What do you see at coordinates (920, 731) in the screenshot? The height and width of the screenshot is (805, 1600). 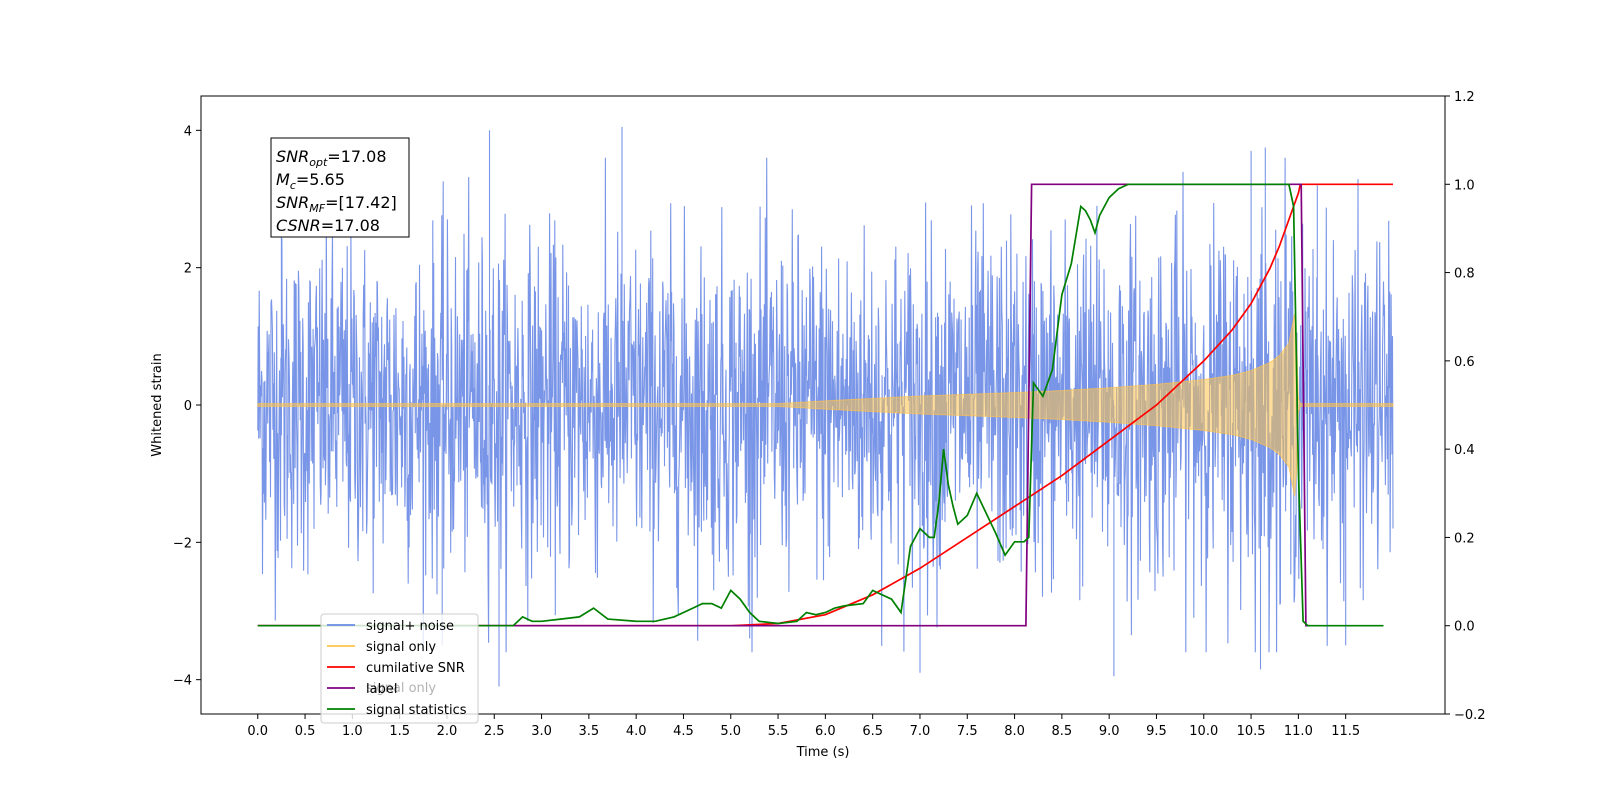 I see `x-tick-label: 7.0` at bounding box center [920, 731].